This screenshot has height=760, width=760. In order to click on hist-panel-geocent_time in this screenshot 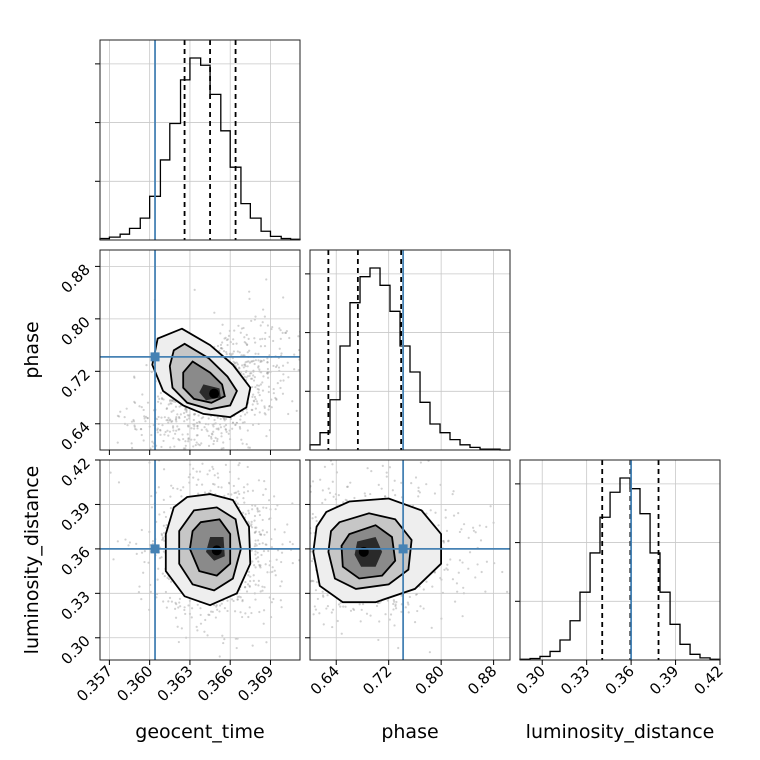, I will do `click(198, 140)`.